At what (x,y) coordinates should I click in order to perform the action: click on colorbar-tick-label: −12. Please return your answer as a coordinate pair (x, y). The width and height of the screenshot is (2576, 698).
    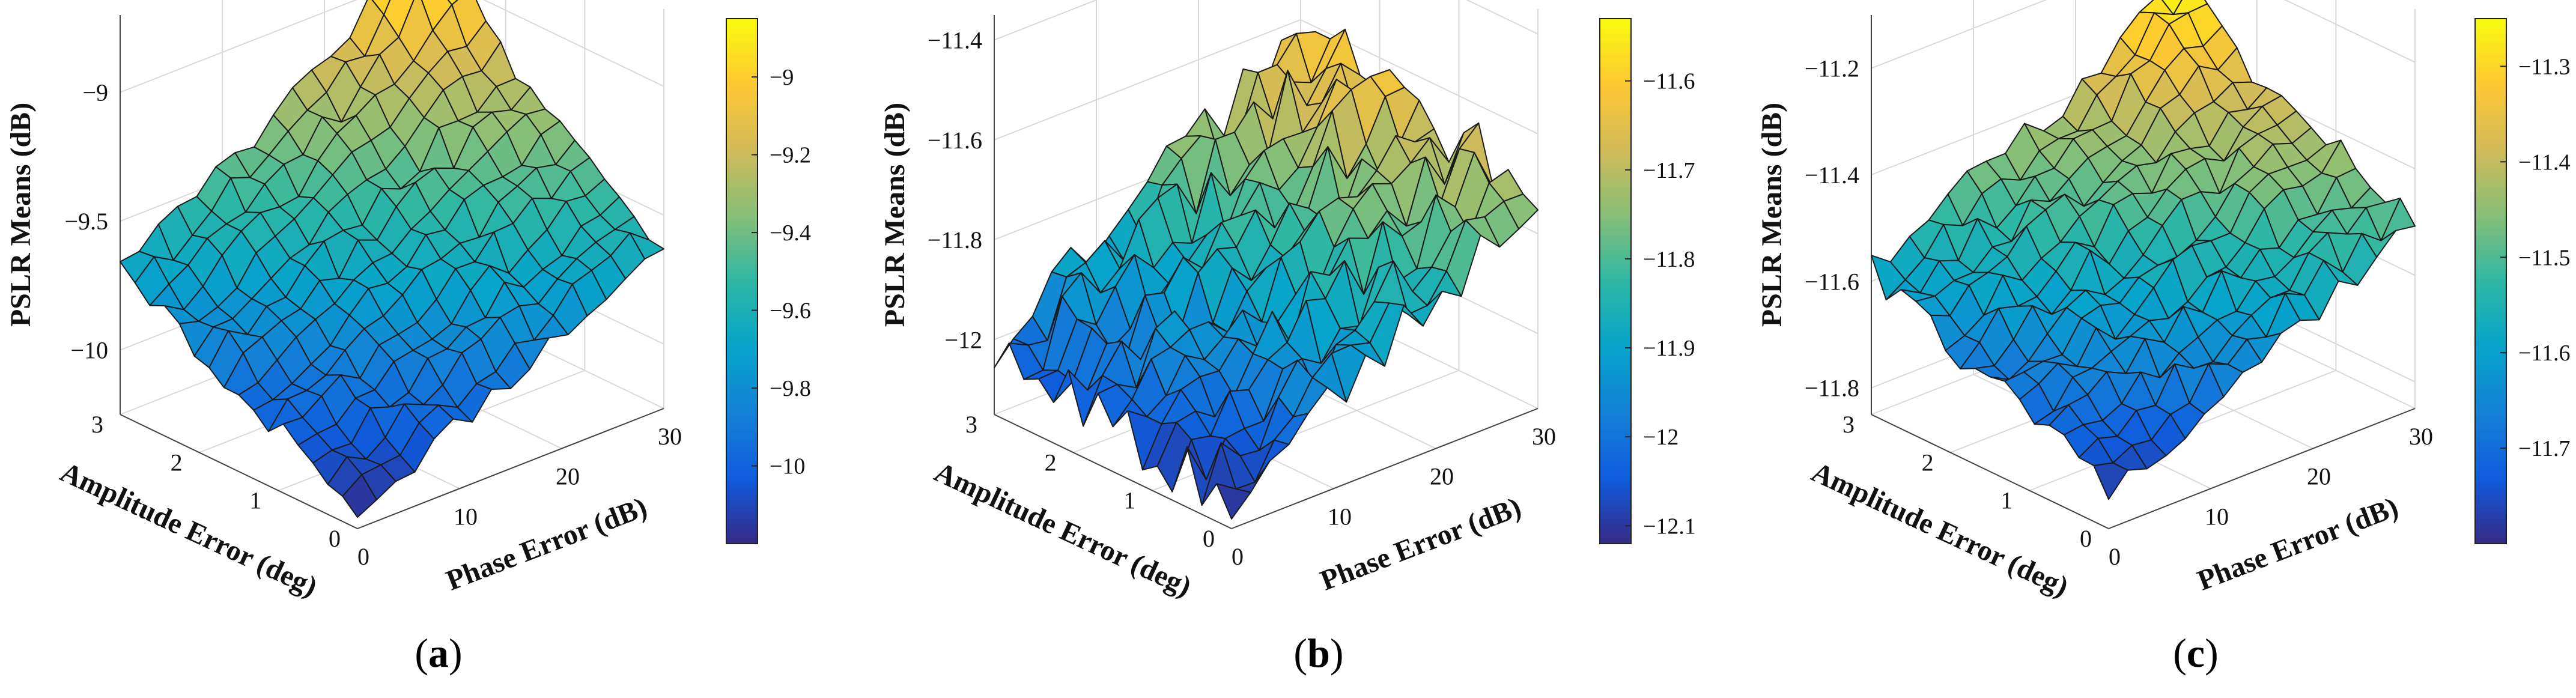
    Looking at the image, I should click on (1660, 437).